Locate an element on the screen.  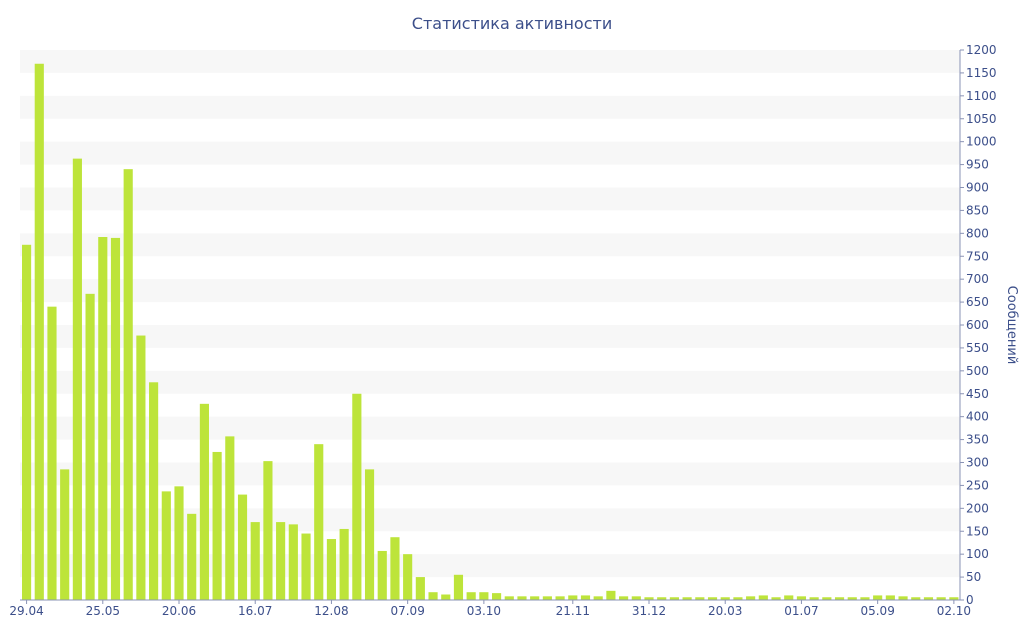
y-tick-label: 800 is located at coordinates (977, 233).